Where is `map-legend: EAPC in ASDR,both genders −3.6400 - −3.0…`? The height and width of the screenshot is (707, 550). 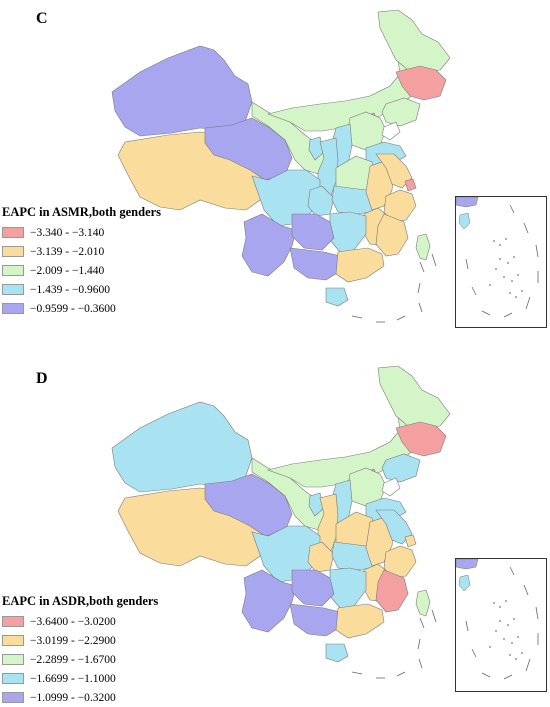 map-legend: EAPC in ASDR,both genders −3.6400 - −3.0… is located at coordinates (80, 650).